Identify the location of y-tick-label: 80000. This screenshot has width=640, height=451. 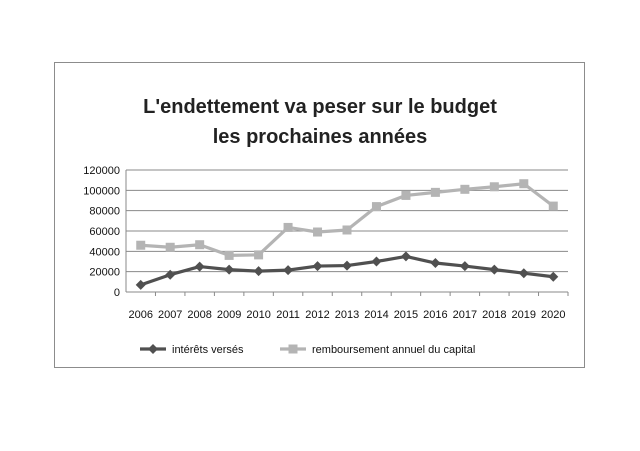
(104, 212).